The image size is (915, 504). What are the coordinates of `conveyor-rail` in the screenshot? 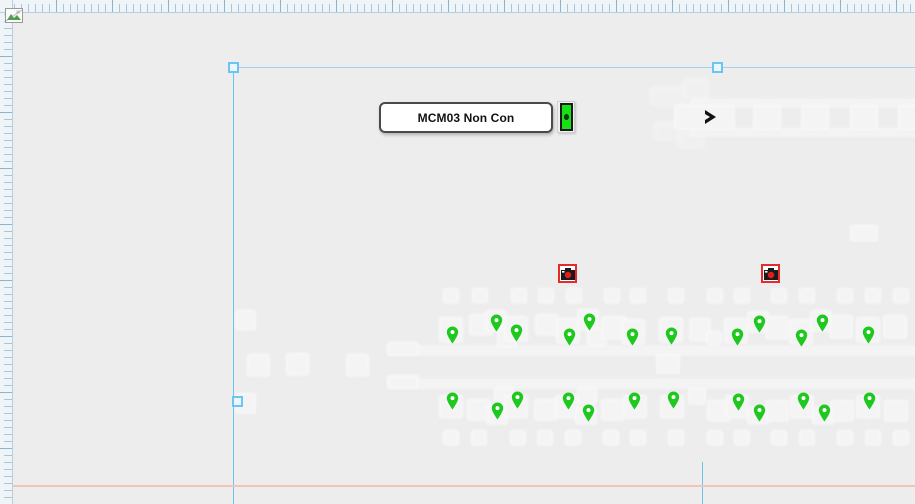 It's located at (652, 351).